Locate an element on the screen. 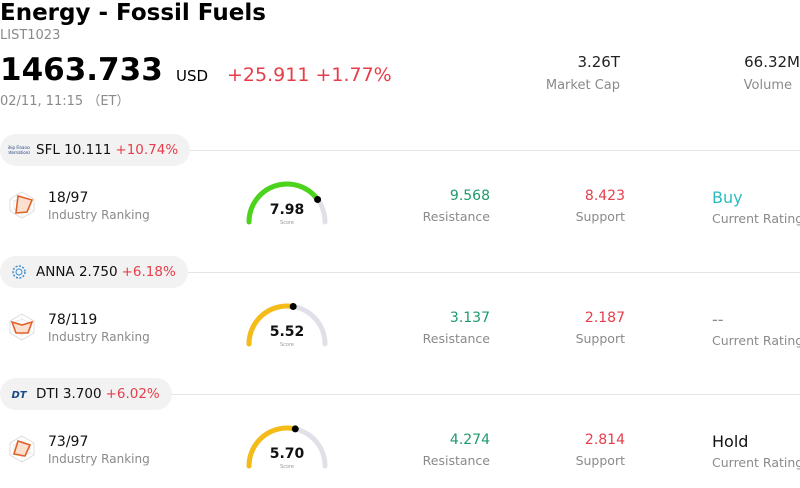 The image size is (800, 488). score-gauge: 7.98 Score is located at coordinates (287, 203).